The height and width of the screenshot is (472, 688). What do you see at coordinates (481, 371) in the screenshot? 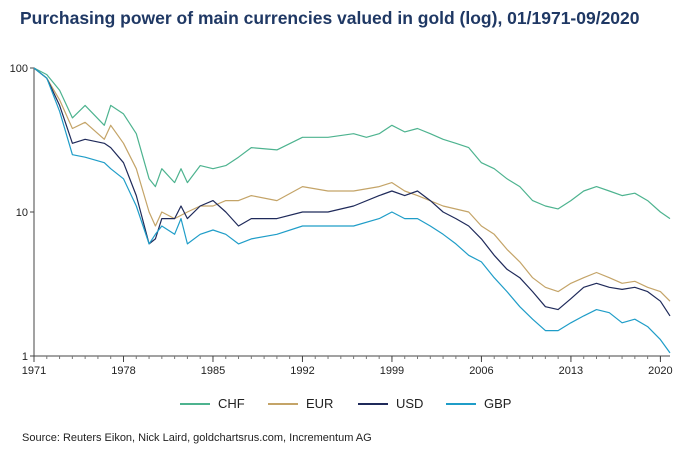
I see `x-tick-label: 2006` at bounding box center [481, 371].